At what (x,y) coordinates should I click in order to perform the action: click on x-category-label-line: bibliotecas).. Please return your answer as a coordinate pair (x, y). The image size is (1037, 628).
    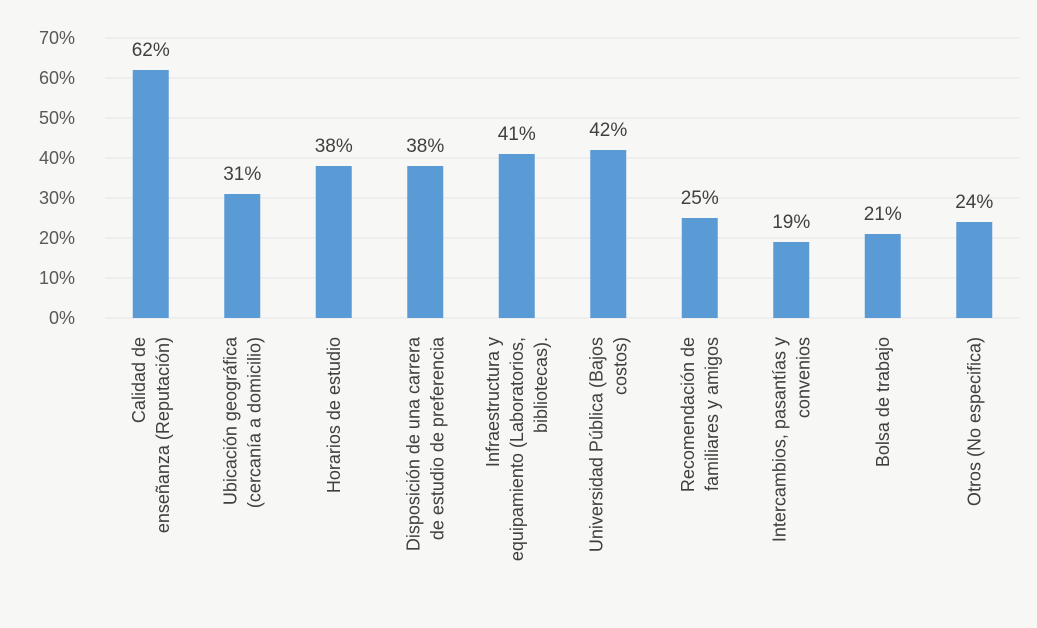
    Looking at the image, I should click on (541, 385).